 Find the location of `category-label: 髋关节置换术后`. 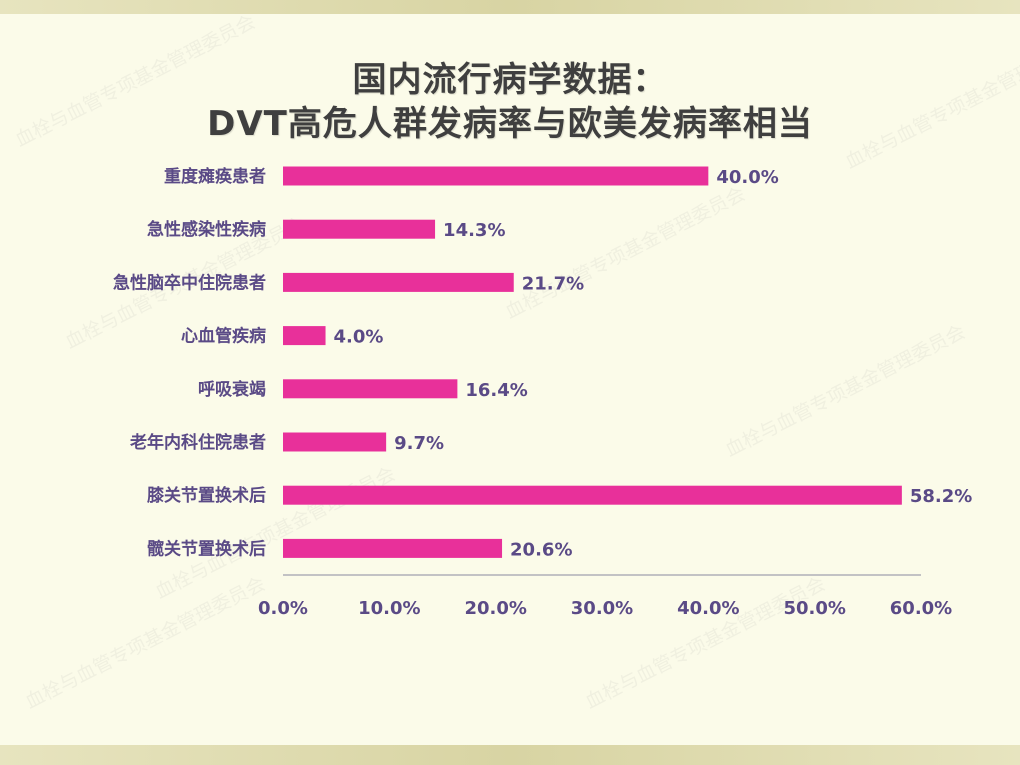

category-label: 髋关节置换术后 is located at coordinates (206, 548).